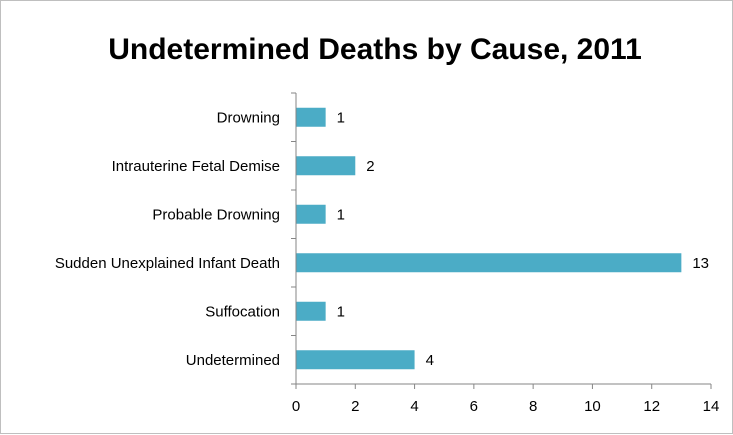 Image resolution: width=733 pixels, height=435 pixels. Describe the element at coordinates (248, 117) in the screenshot. I see `category-label: Drowning` at that location.